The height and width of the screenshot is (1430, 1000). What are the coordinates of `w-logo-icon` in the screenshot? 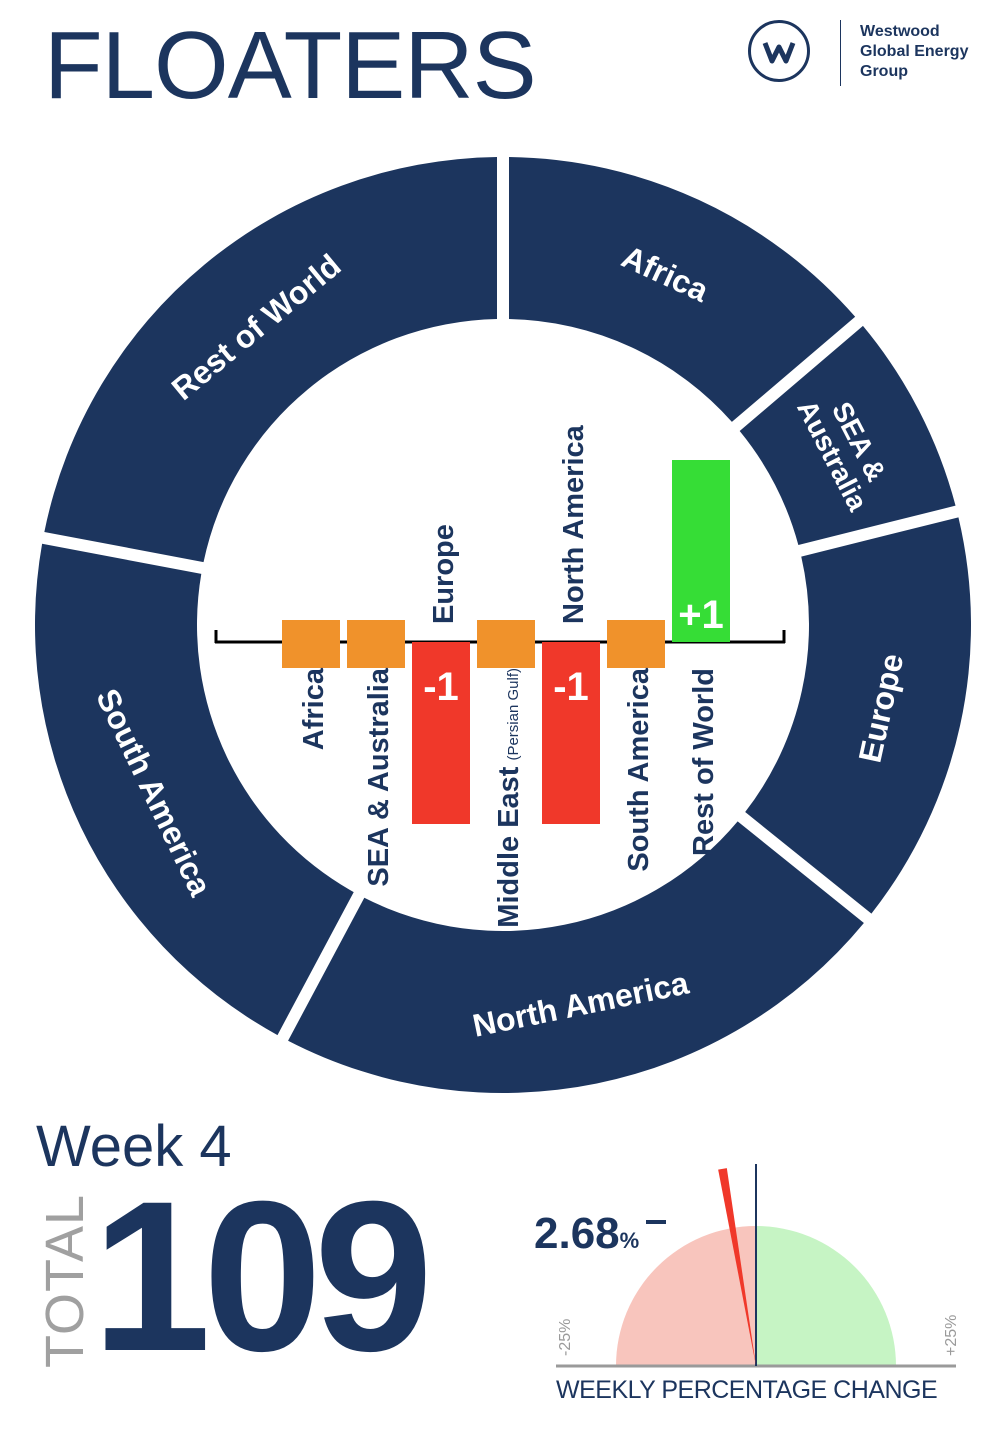 It's located at (779, 53).